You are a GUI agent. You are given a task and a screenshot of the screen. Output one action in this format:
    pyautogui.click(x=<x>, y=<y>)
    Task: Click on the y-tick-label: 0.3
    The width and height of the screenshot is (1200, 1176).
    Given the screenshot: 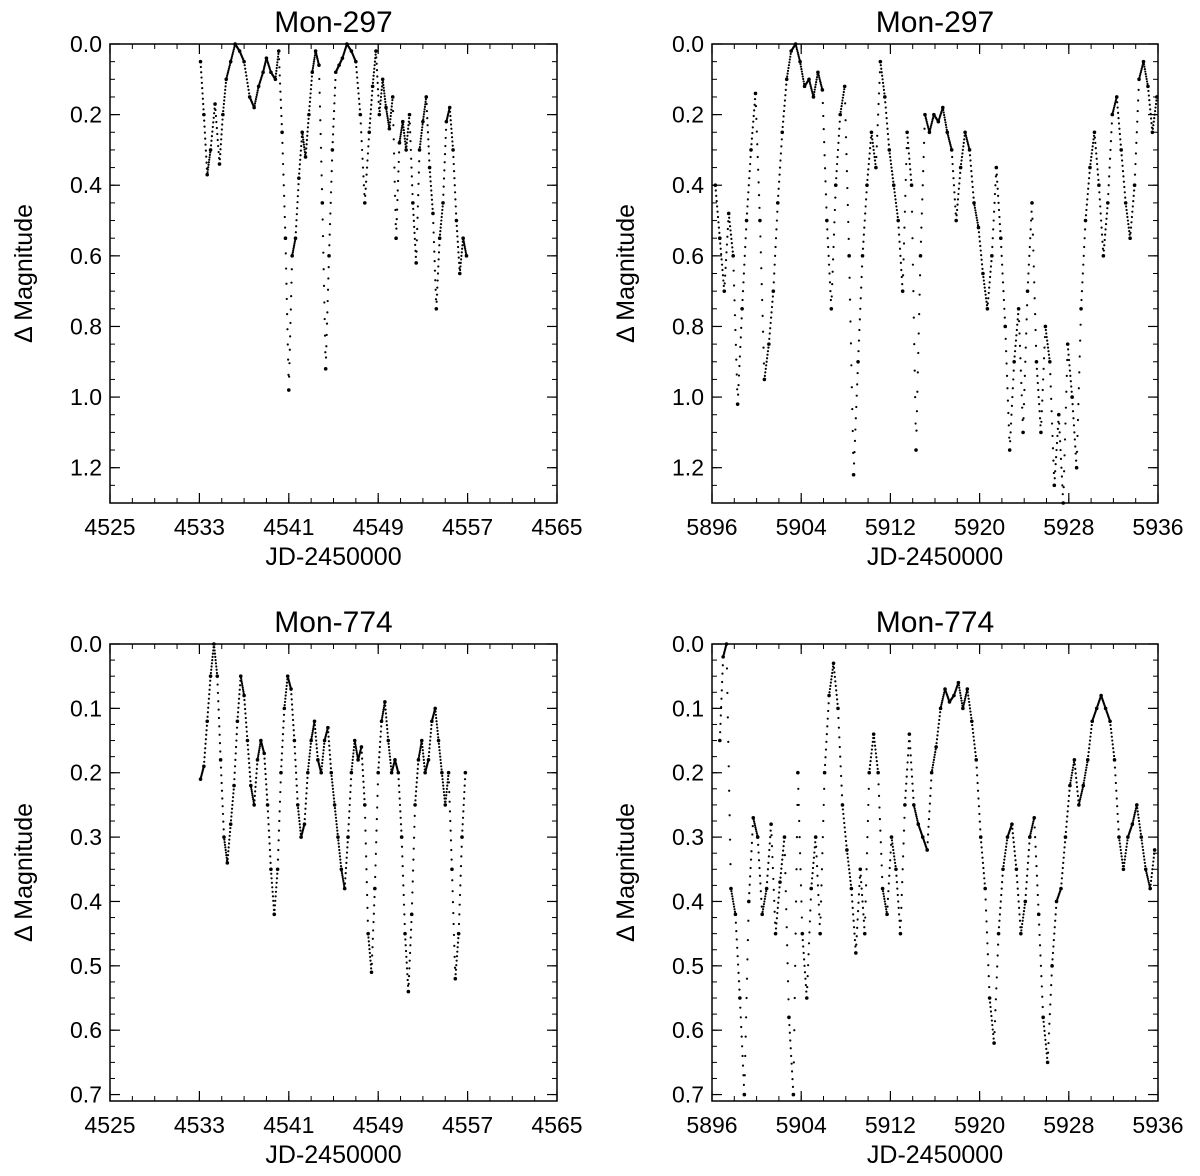 What is the action you would take?
    pyautogui.click(x=86, y=837)
    